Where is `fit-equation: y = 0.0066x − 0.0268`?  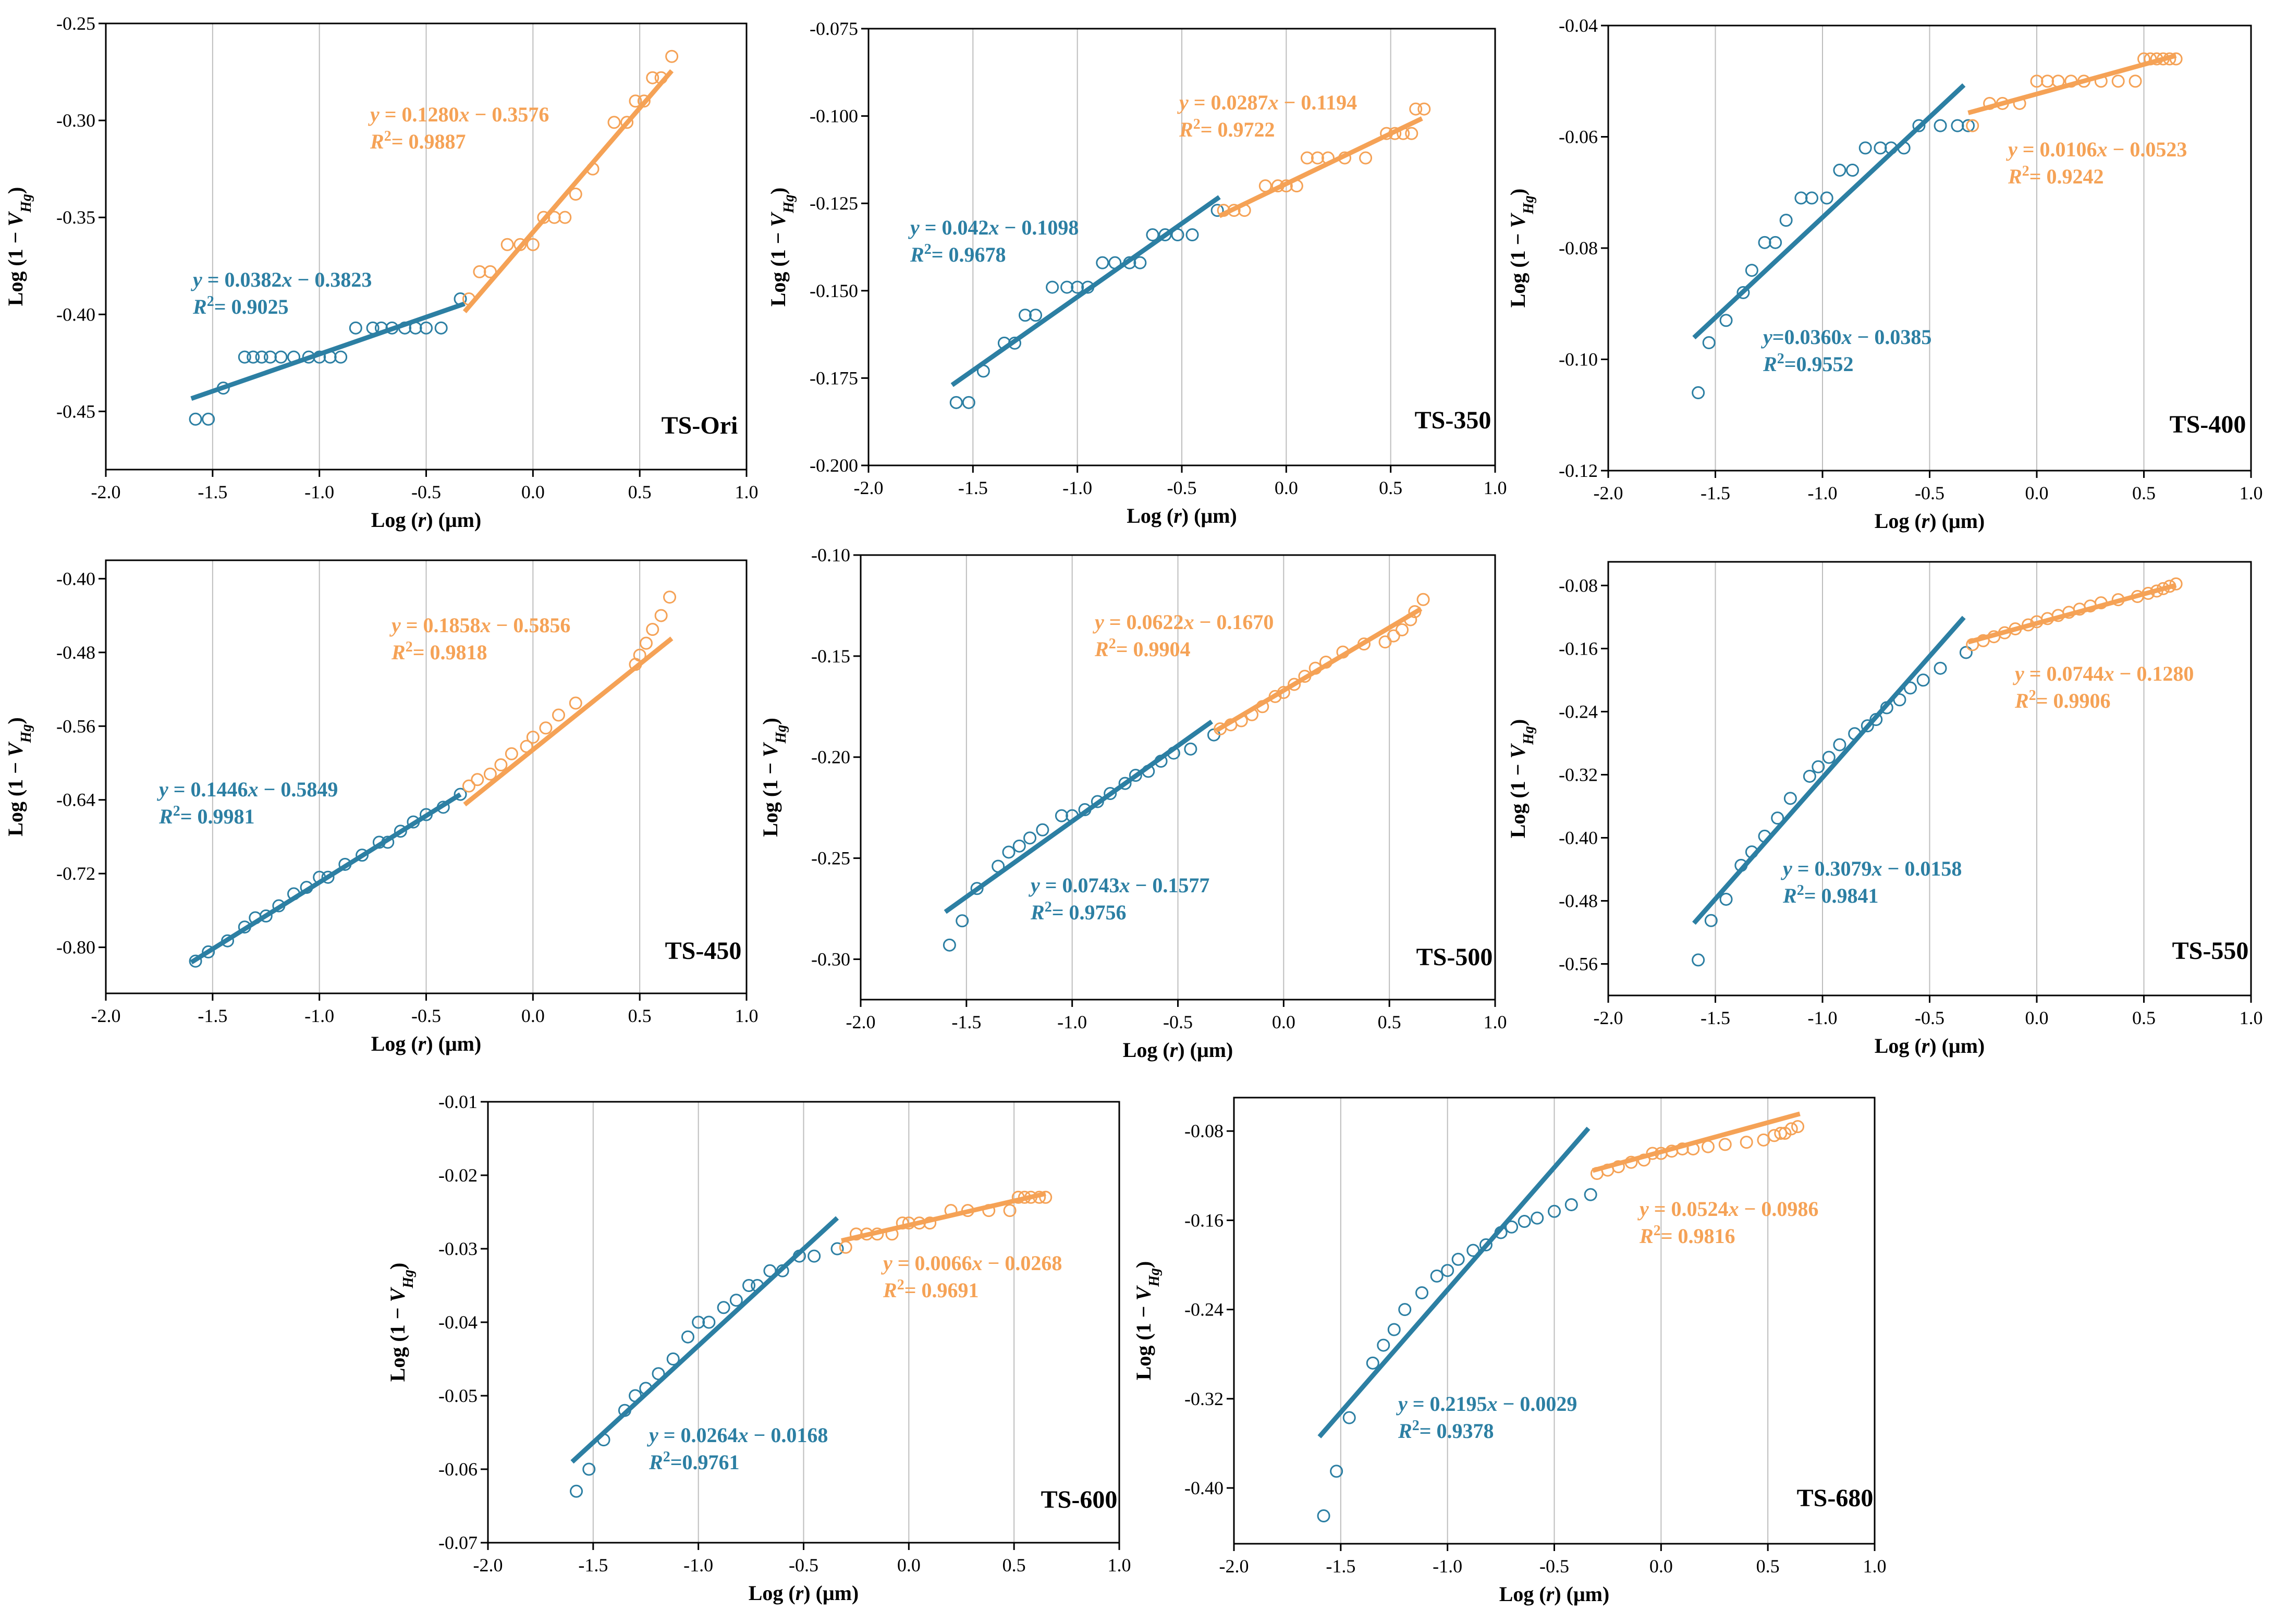 fit-equation: y = 0.0066x − 0.0268 is located at coordinates (971, 1263).